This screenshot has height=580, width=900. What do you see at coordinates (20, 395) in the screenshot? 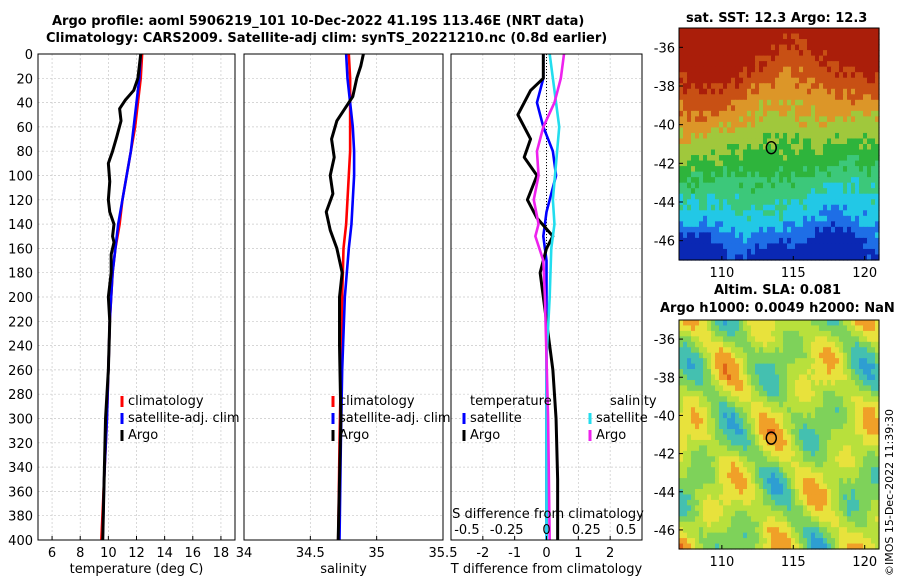
I see `depth-tick-label: 280` at bounding box center [20, 395].